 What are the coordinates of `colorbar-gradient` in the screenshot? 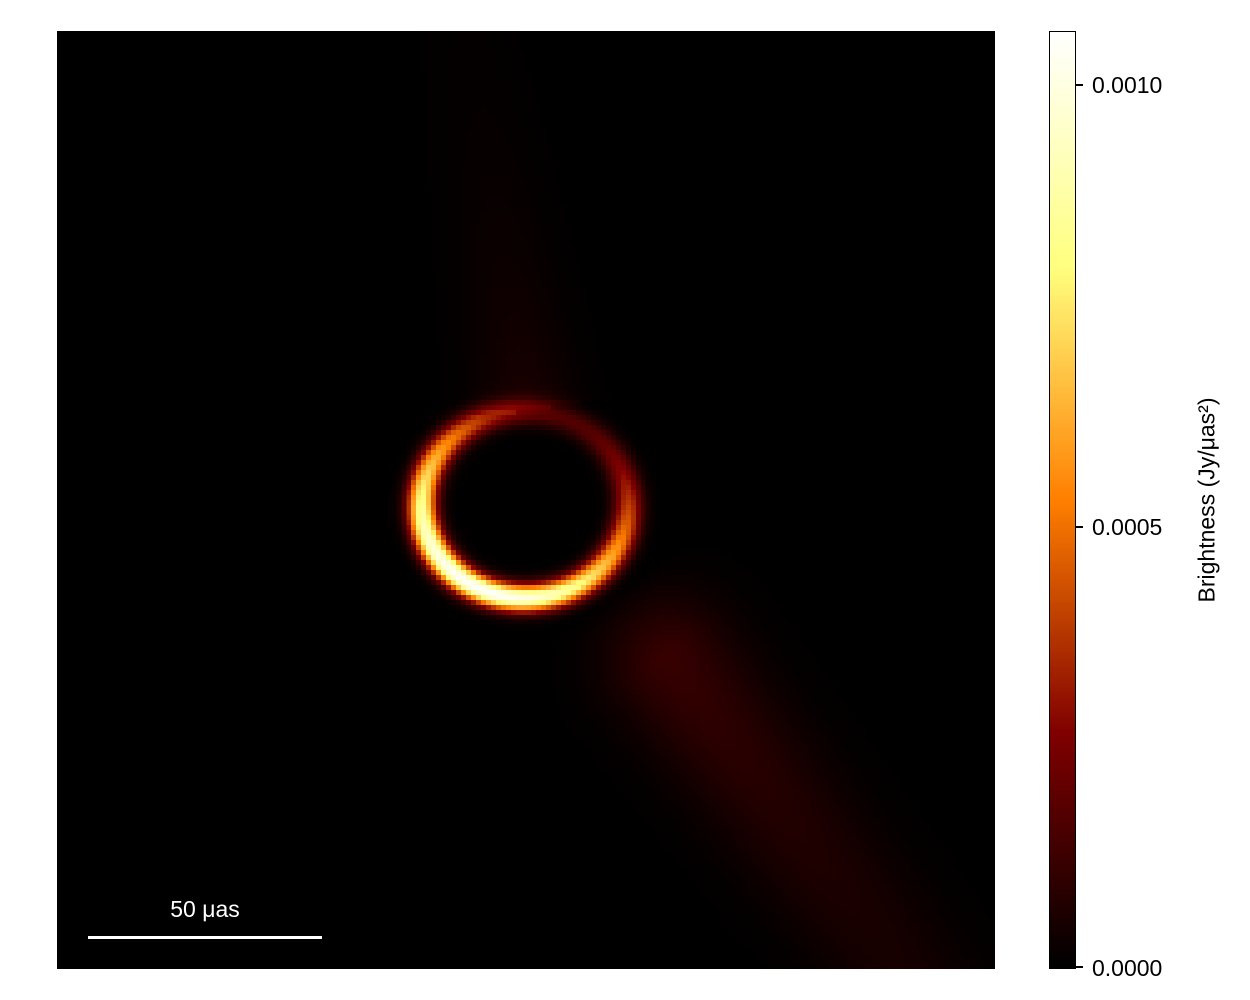 It's located at (1062, 500).